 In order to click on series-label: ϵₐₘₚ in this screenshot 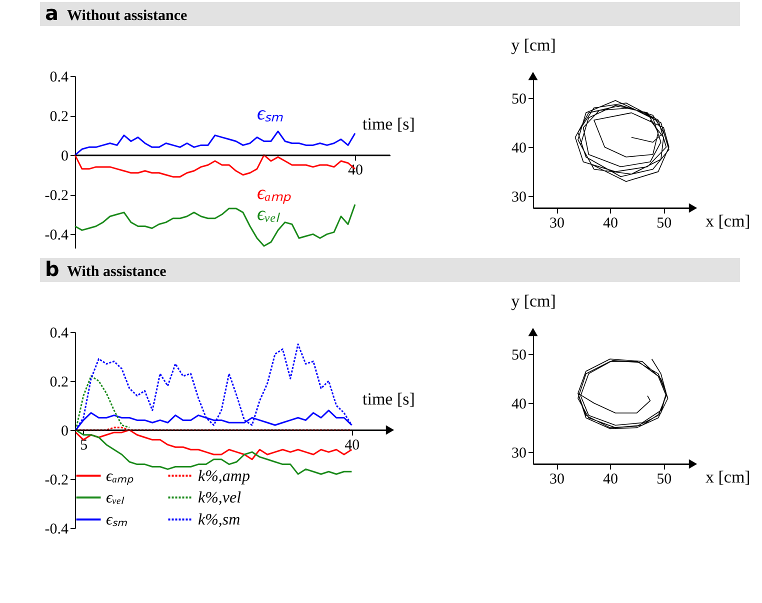, I will do `click(274, 193)`.